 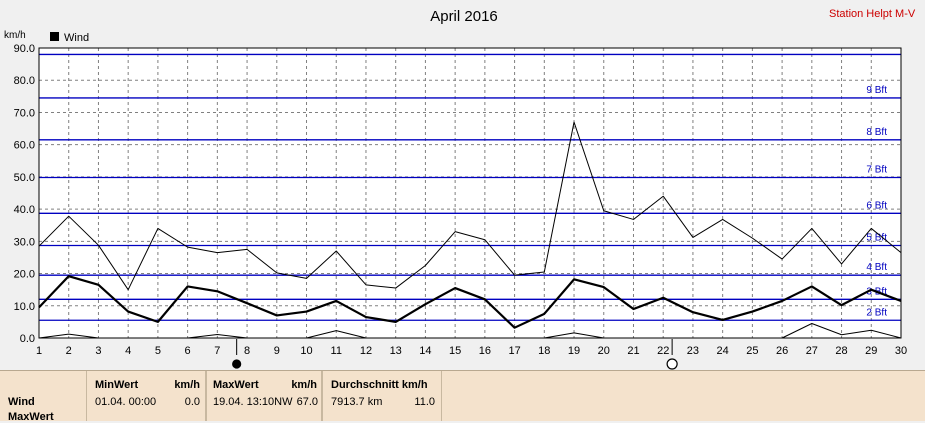 What do you see at coordinates (633, 351) in the screenshot?
I see `x-tick-label: 21` at bounding box center [633, 351].